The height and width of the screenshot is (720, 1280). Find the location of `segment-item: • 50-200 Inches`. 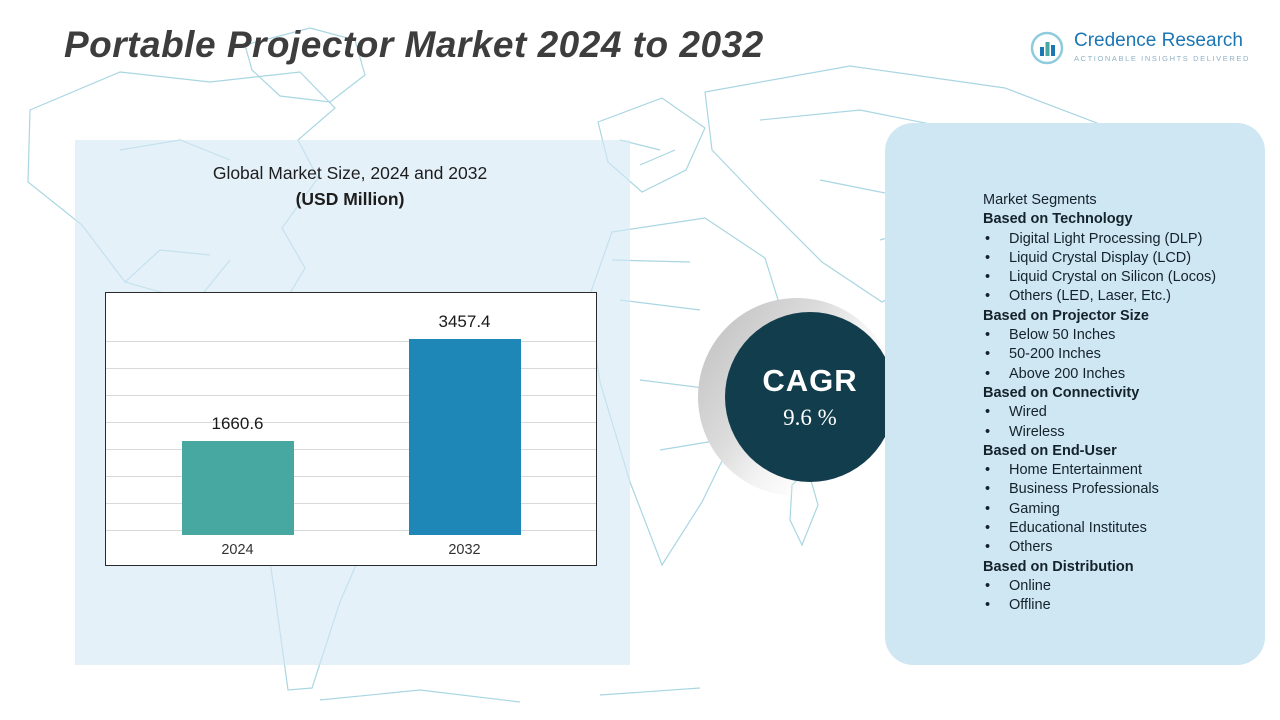

segment-item: • 50-200 Inches is located at coordinates (1110, 354).